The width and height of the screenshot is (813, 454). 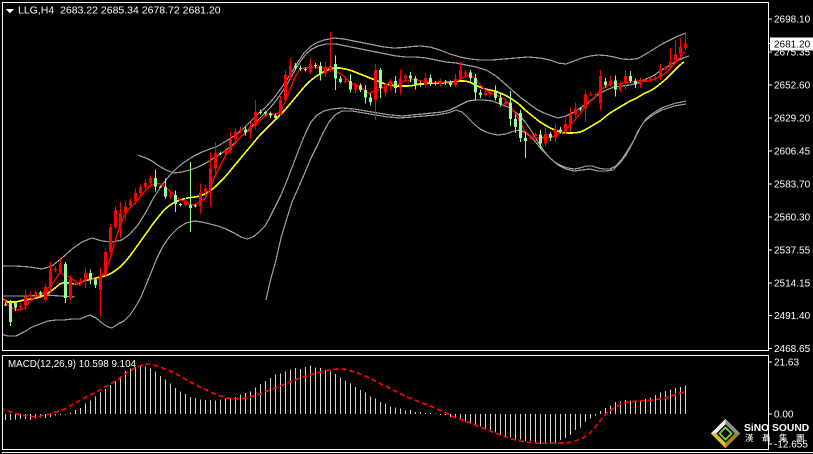 I want to click on svg-text: 漢聶集團, so click(x=779, y=438).